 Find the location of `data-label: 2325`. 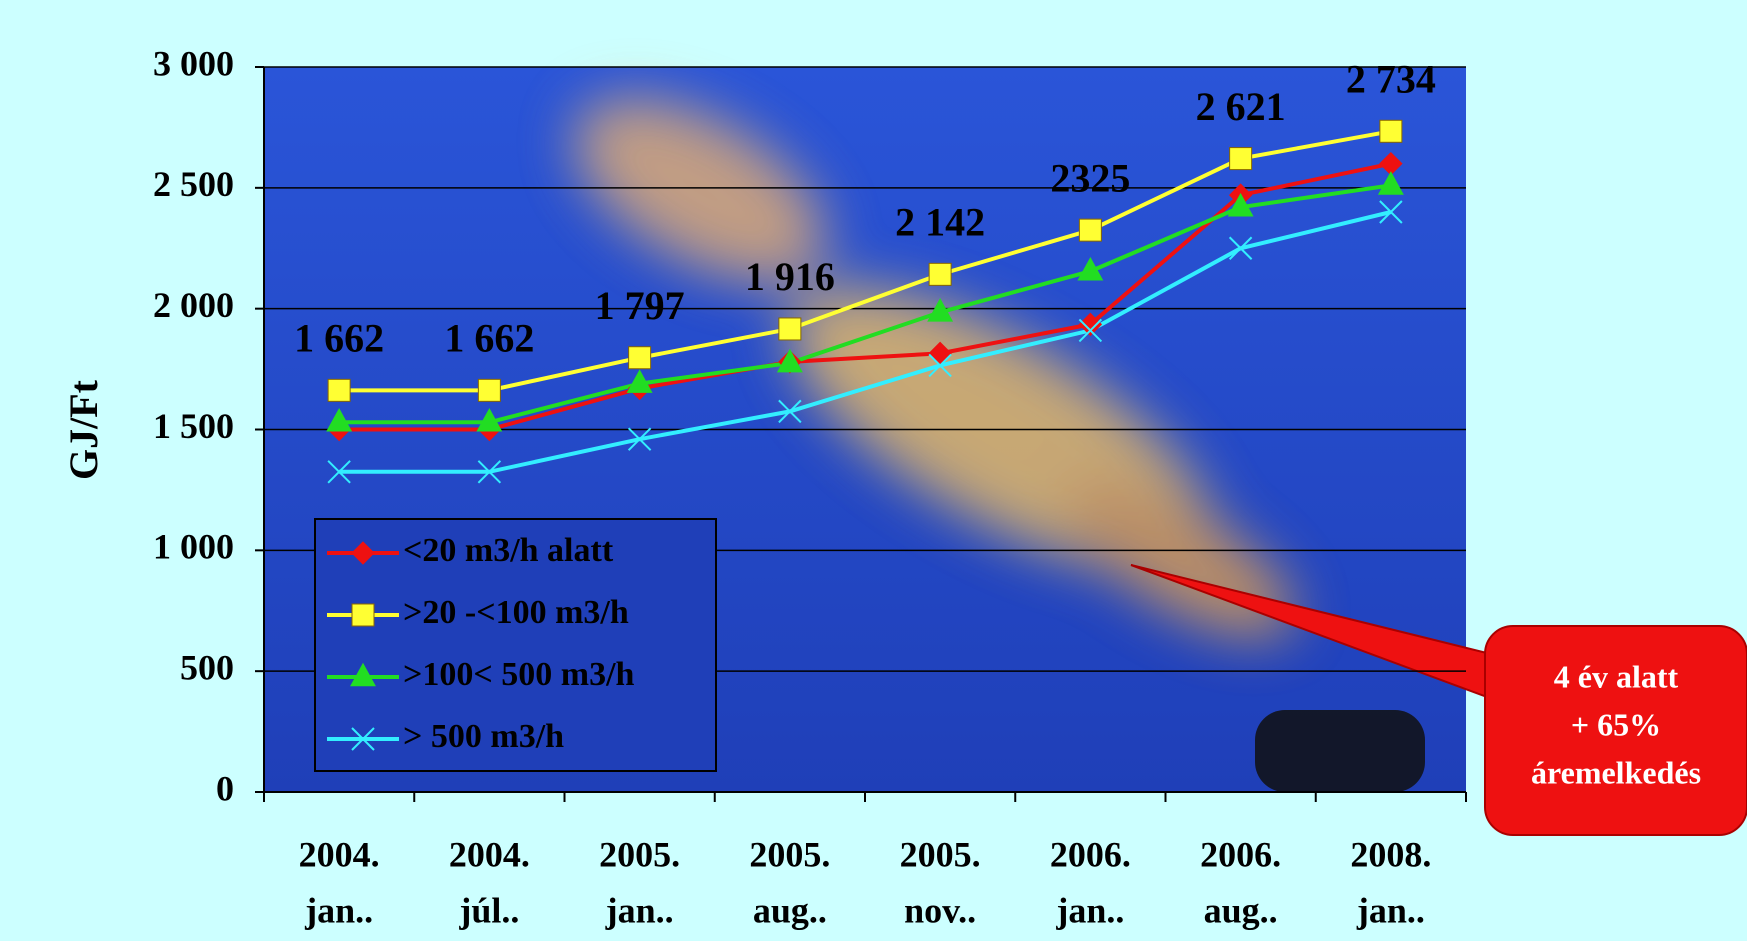

data-label: 2325 is located at coordinates (1090, 177).